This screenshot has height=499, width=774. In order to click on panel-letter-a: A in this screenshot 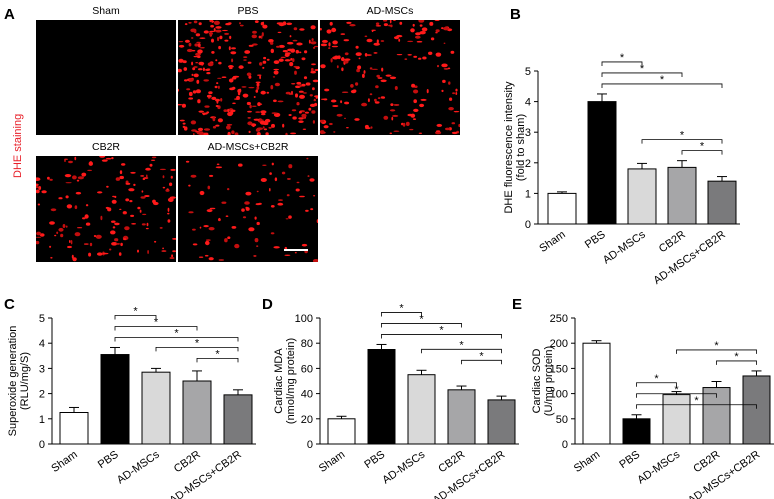, I will do `click(9, 14)`.